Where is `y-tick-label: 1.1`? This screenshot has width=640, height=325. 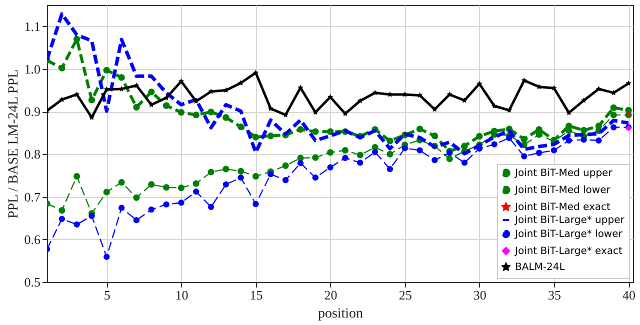 y-tick-label: 1.1 is located at coordinates (32, 26).